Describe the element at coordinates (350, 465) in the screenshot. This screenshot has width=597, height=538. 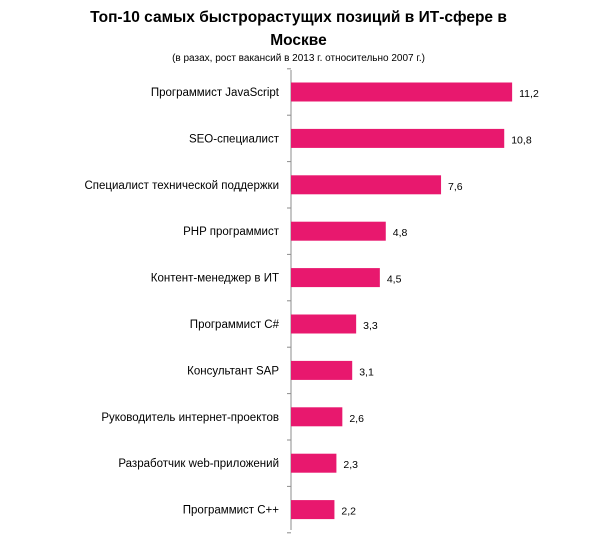
I see `data-label: 2,3` at that location.